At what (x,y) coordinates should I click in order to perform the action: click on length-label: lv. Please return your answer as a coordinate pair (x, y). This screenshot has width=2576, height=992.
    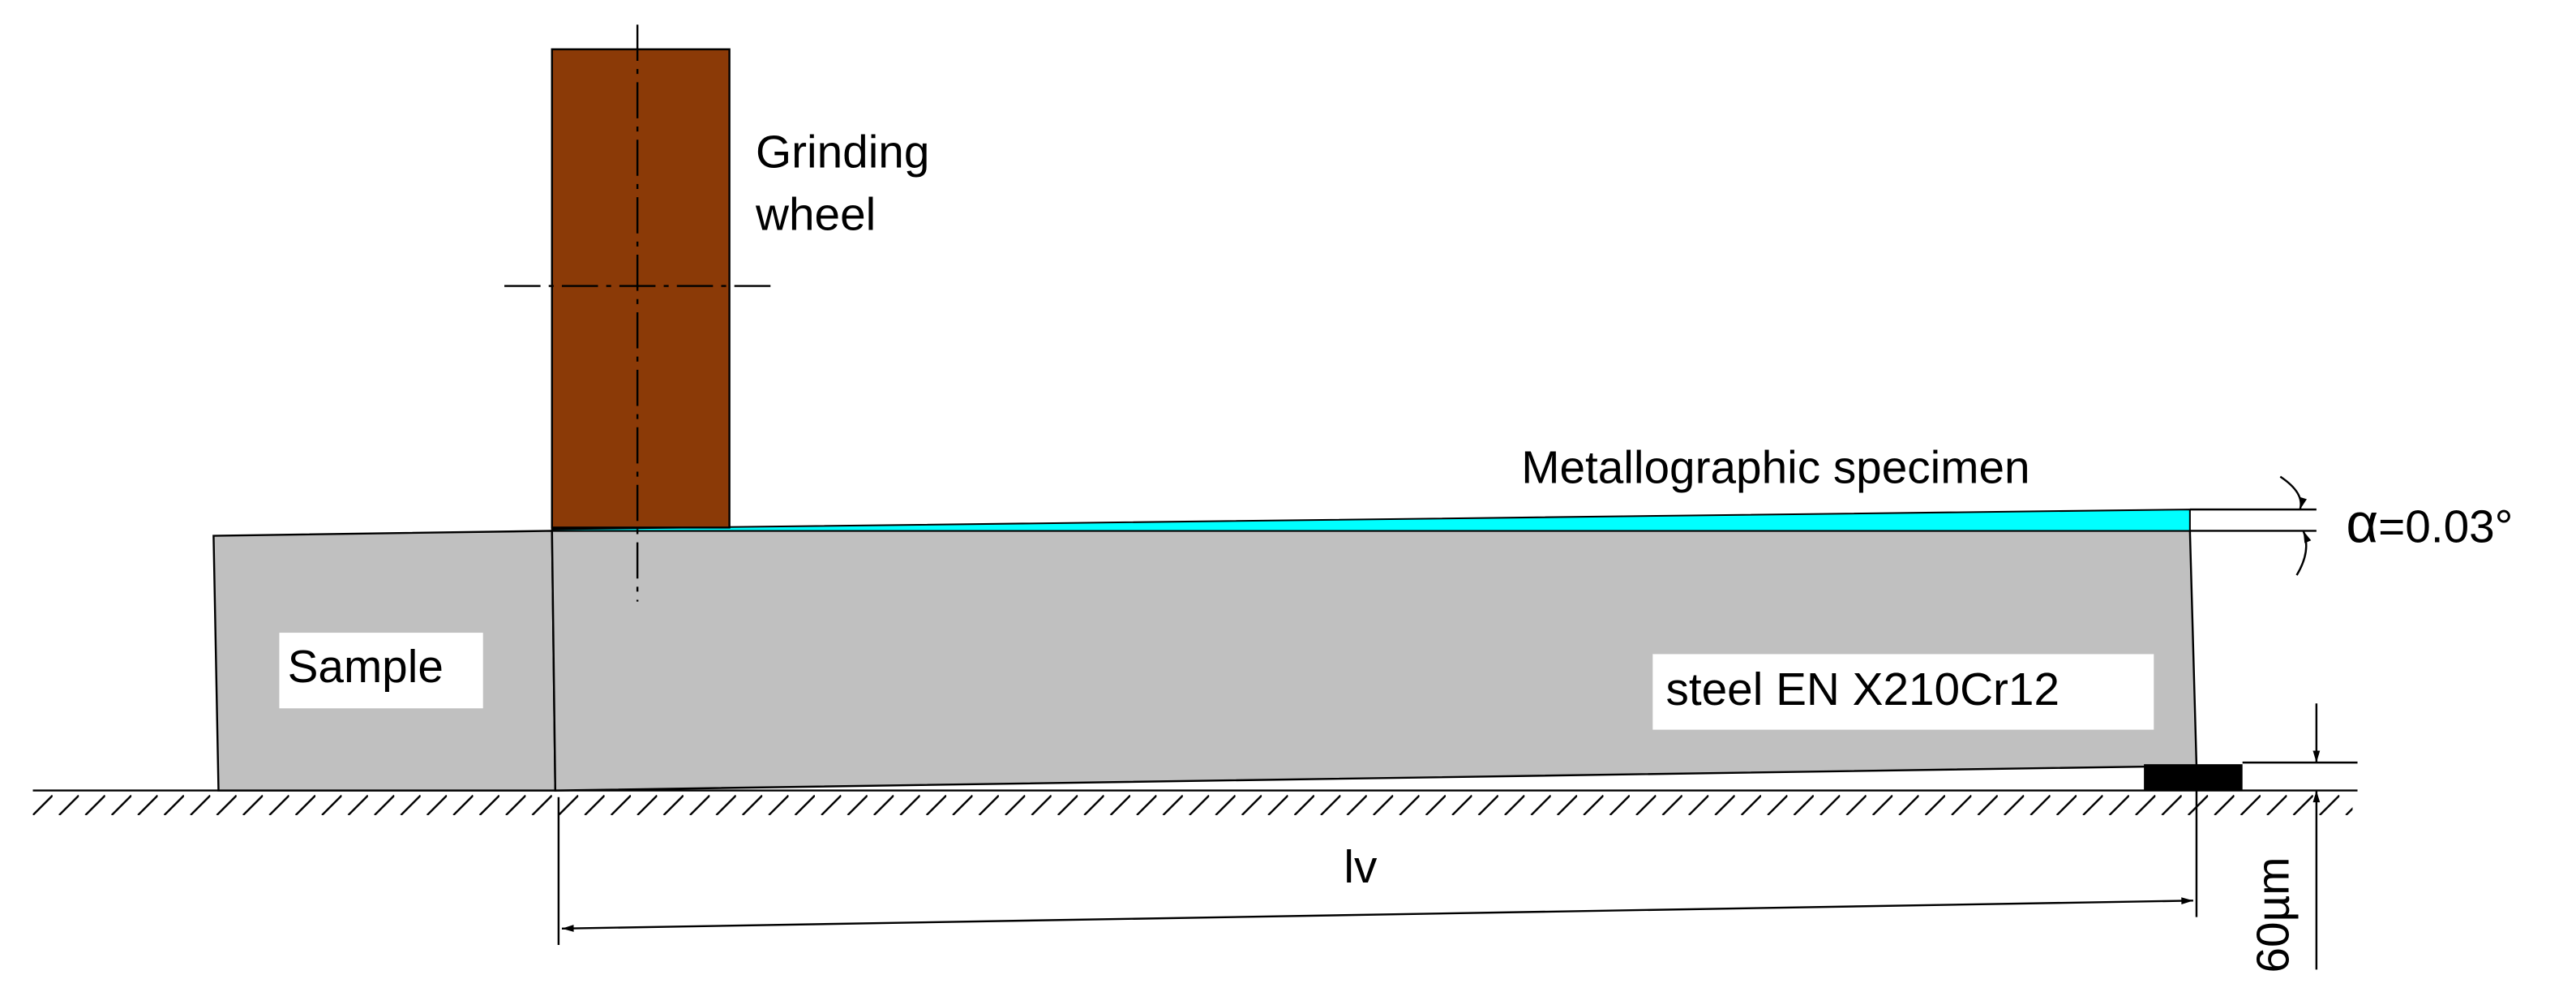
    Looking at the image, I should click on (1361, 867).